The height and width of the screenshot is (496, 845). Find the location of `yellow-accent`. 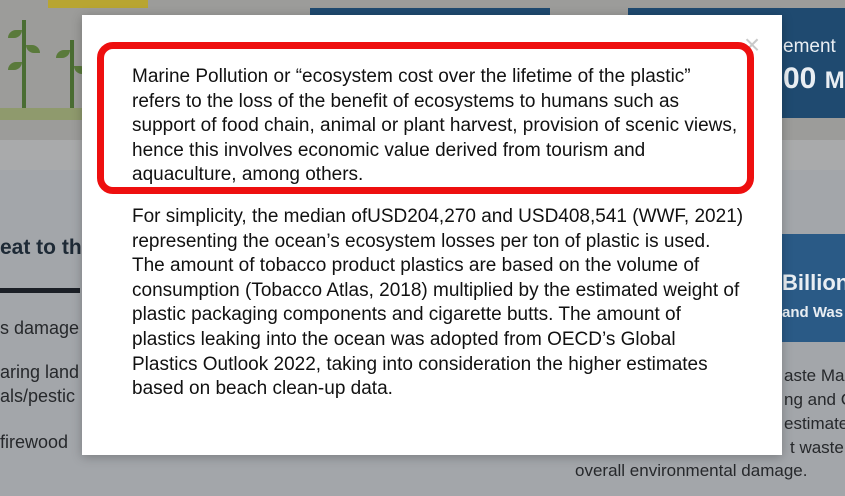

yellow-accent is located at coordinates (98, 4).